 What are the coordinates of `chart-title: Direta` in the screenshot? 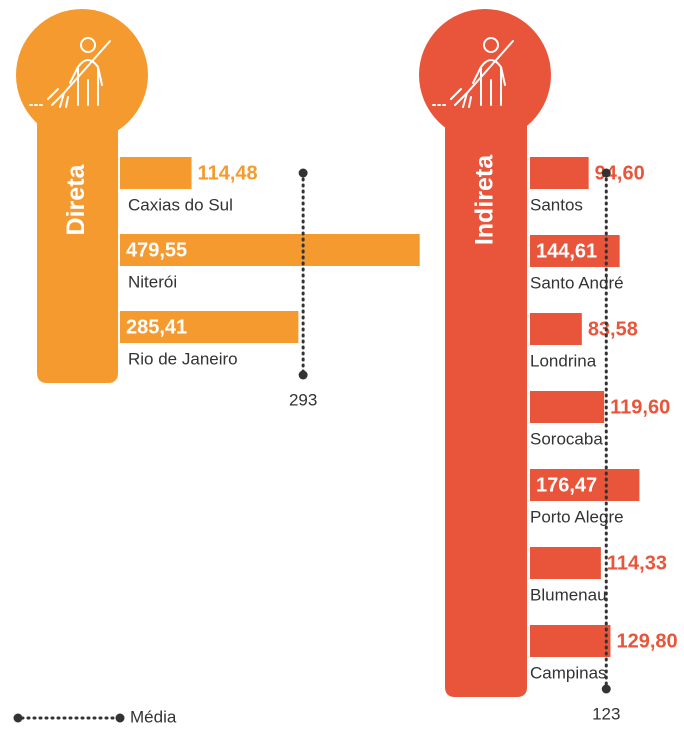 It's located at (76, 199).